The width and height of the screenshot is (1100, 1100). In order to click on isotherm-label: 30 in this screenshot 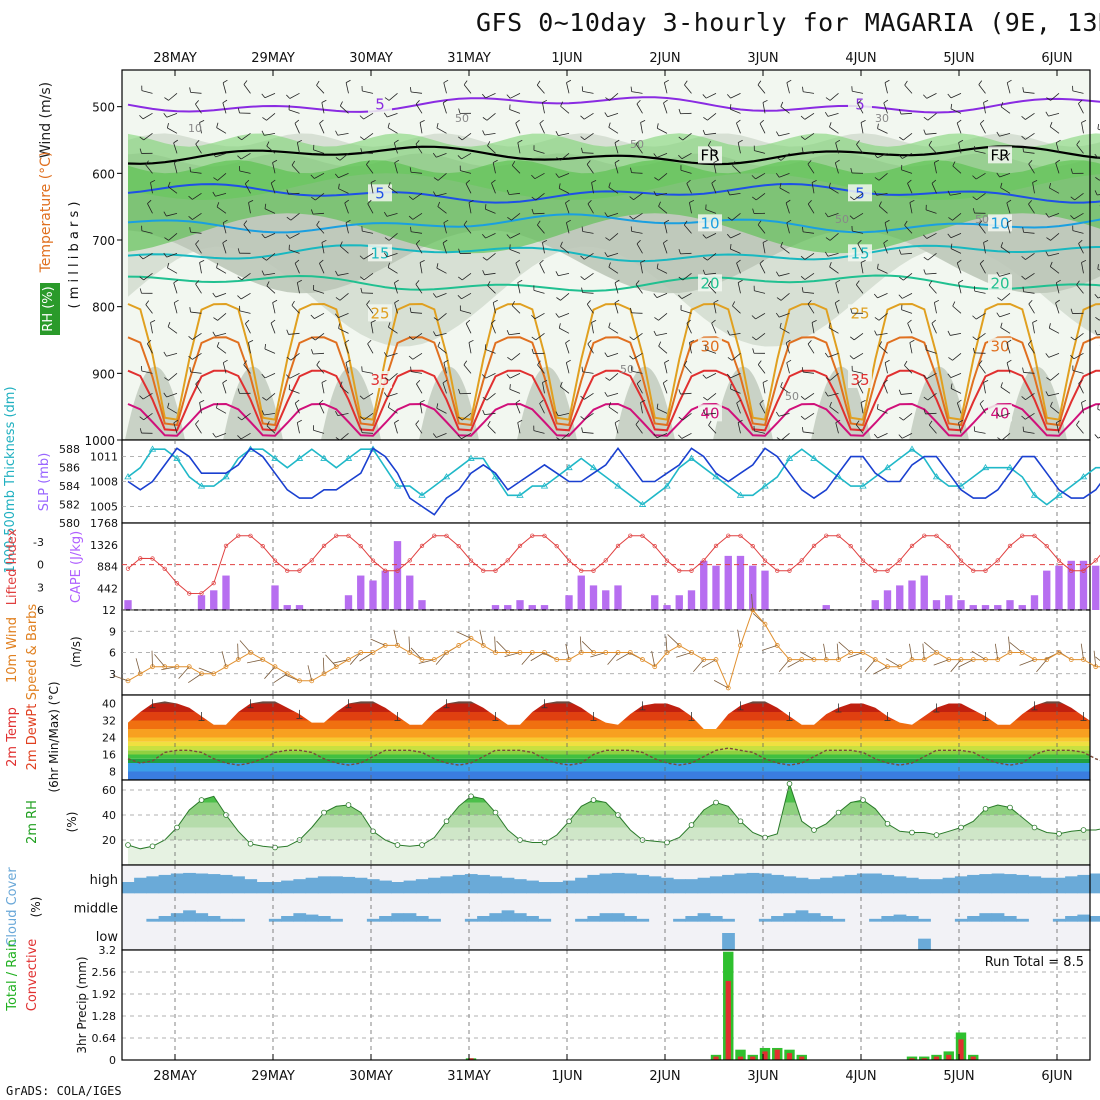, I will do `click(709, 347)`.